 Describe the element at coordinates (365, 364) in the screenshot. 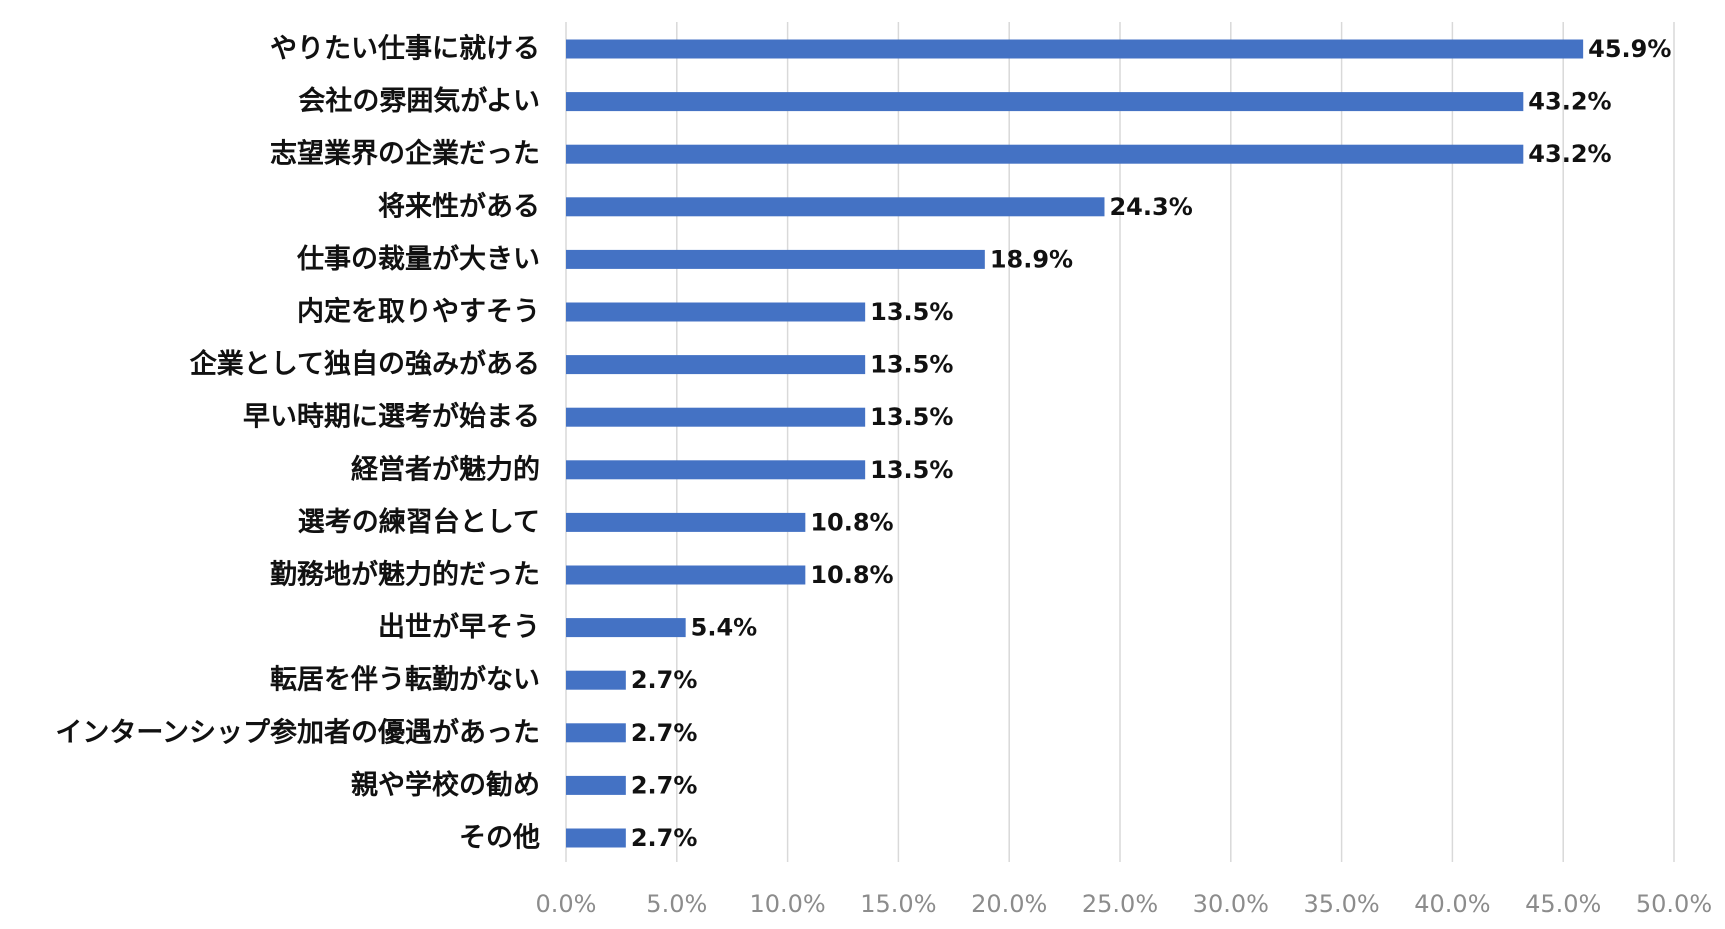

I see `category-label: 企業として独自の強みがある` at that location.